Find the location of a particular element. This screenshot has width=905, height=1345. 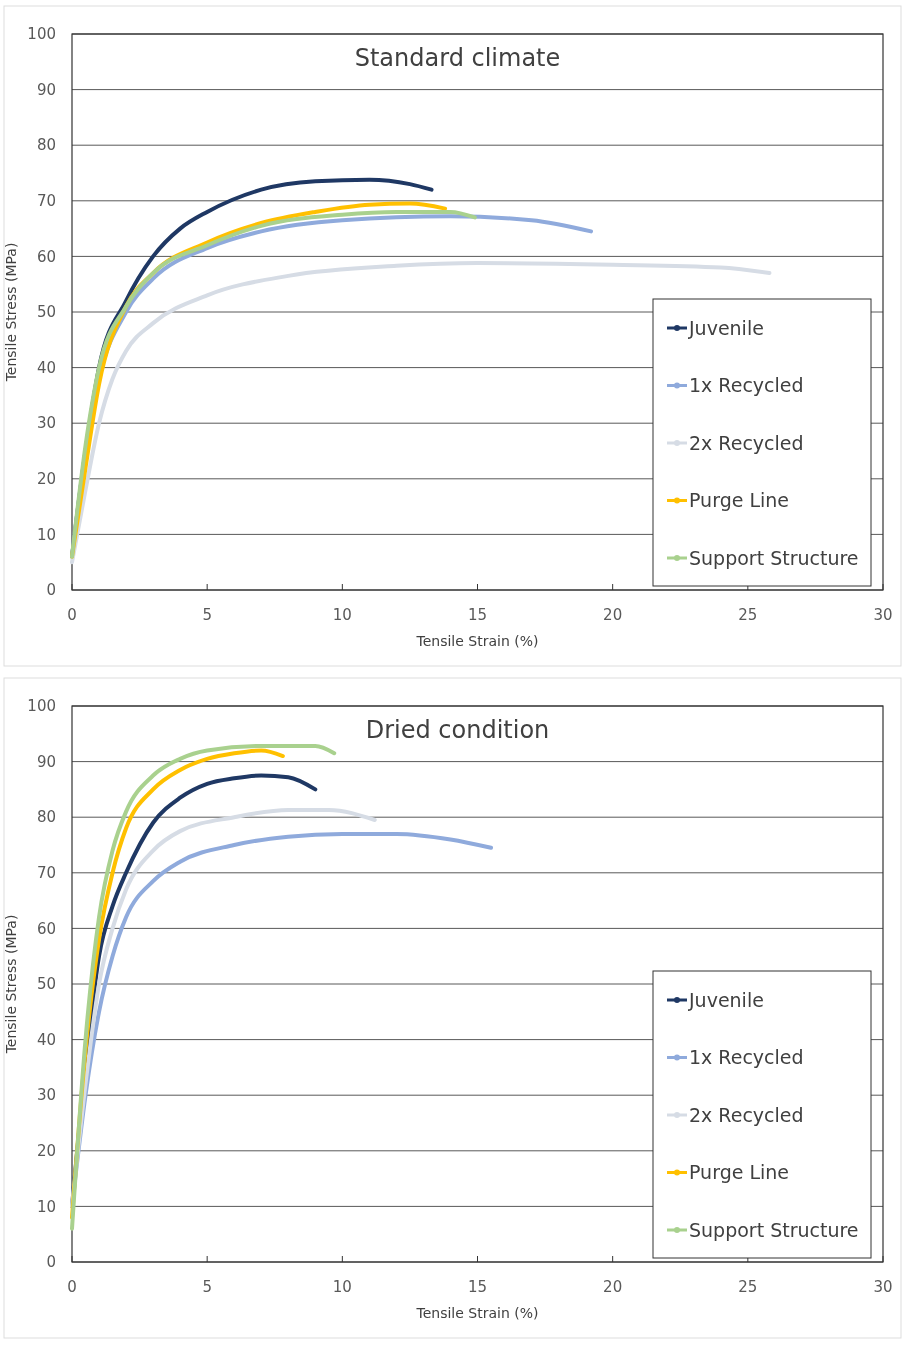

chart-title: Dried condition is located at coordinates (457, 730).